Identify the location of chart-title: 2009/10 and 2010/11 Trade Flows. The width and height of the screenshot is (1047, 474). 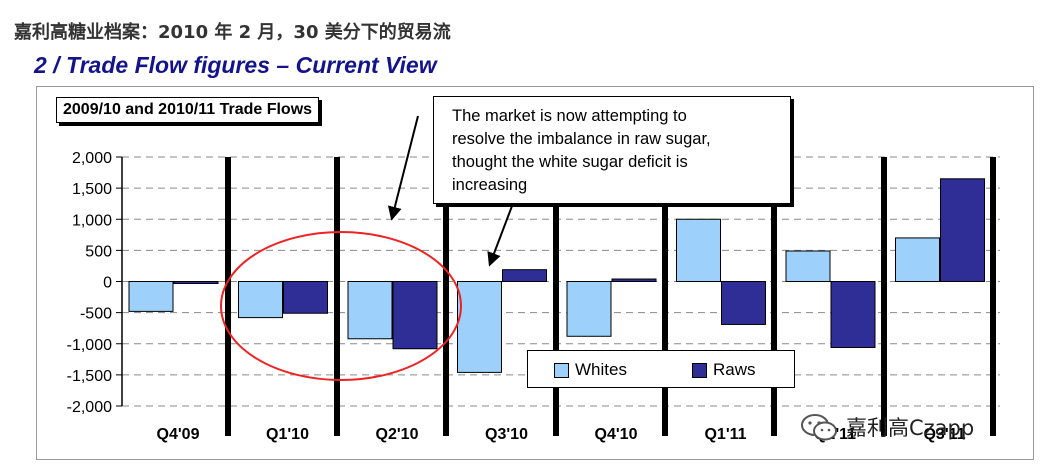
(188, 110).